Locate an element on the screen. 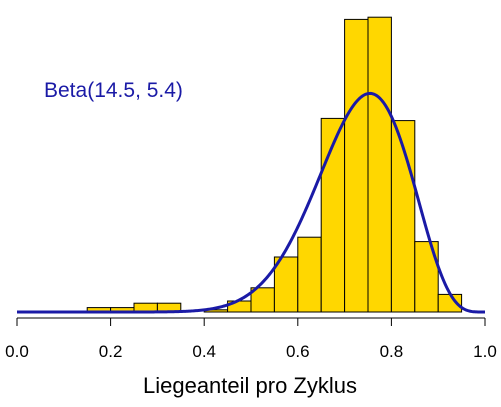  x-axis-ticks: 0.0 0.2 0.4 0.6 0.8 1.0 is located at coordinates (251, 339).